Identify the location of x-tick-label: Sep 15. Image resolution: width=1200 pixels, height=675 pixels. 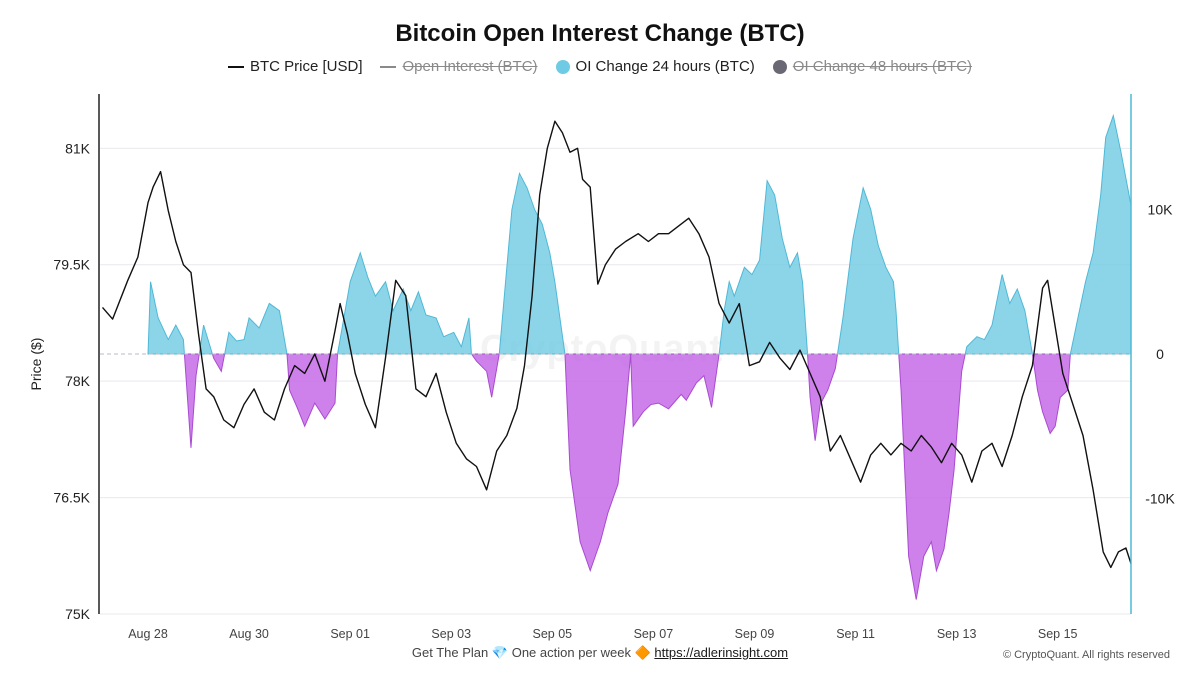
(1058, 634).